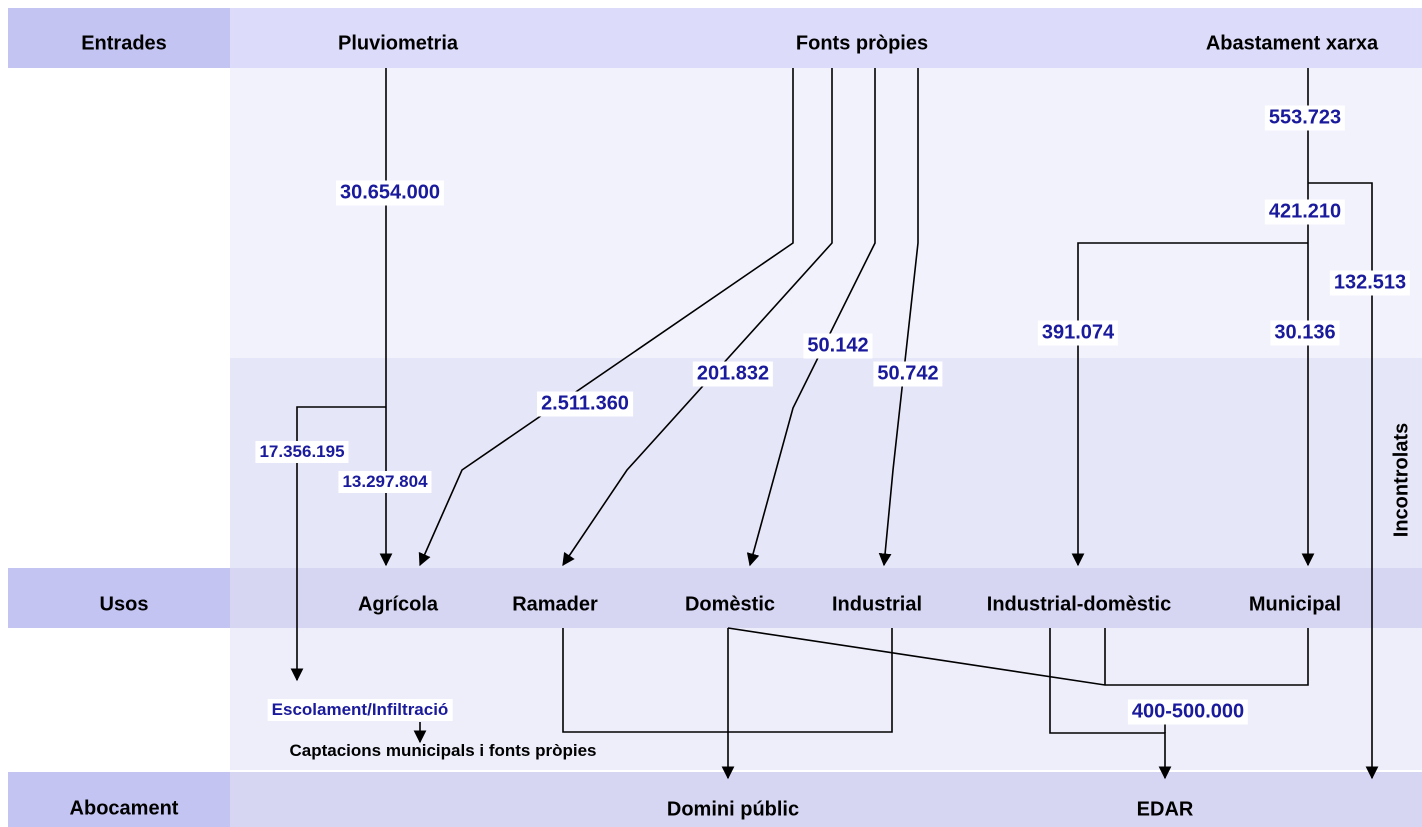 This screenshot has height=827, width=1422. I want to click on row-label: Usos, so click(124, 604).